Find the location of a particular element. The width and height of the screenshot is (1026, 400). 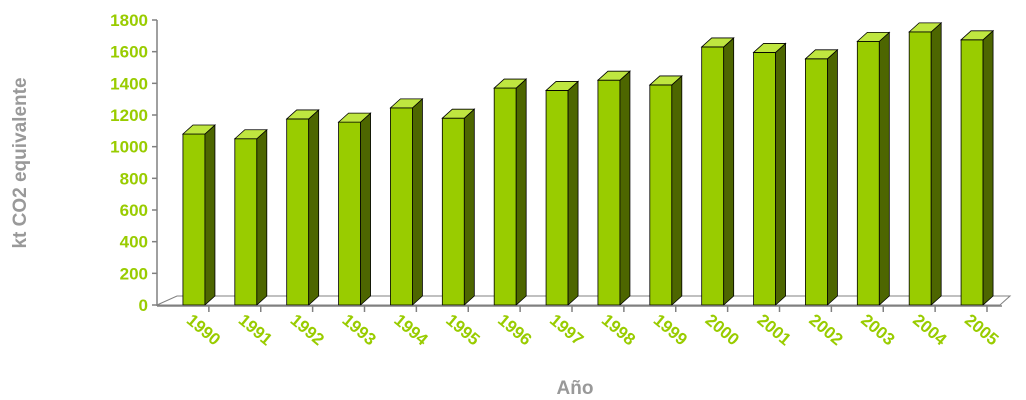

x-tick-label: 2005 is located at coordinates (981, 329).